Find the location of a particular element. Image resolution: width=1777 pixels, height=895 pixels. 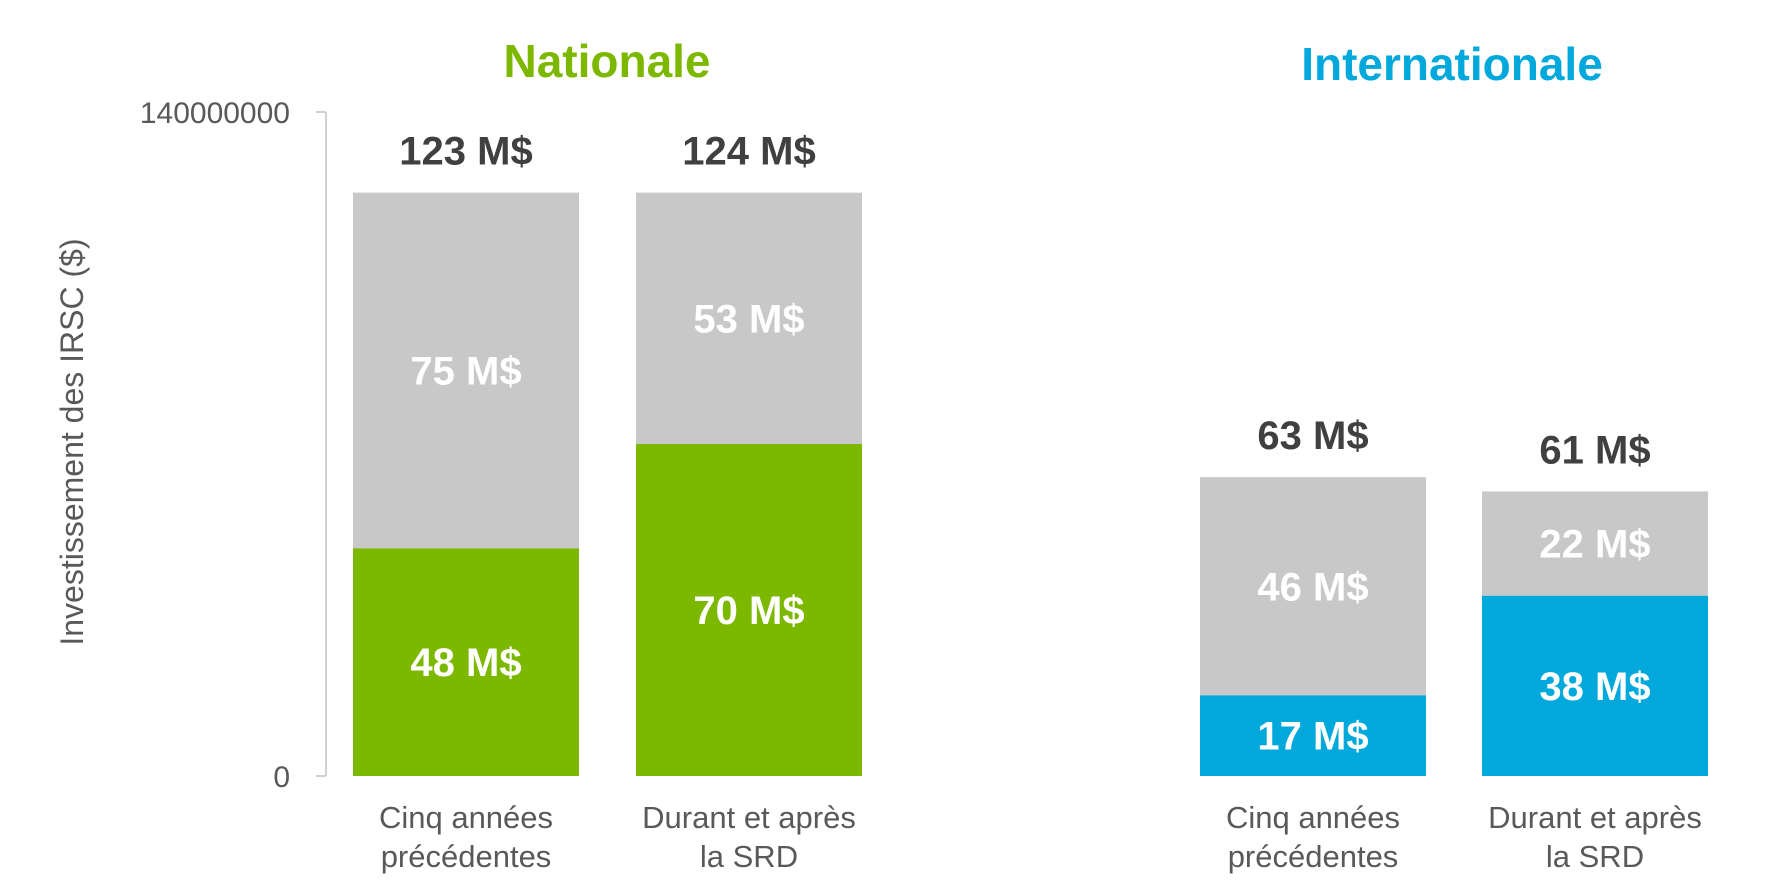

category-label-internationale-1-line1: Durant et après is located at coordinates (1595, 817).